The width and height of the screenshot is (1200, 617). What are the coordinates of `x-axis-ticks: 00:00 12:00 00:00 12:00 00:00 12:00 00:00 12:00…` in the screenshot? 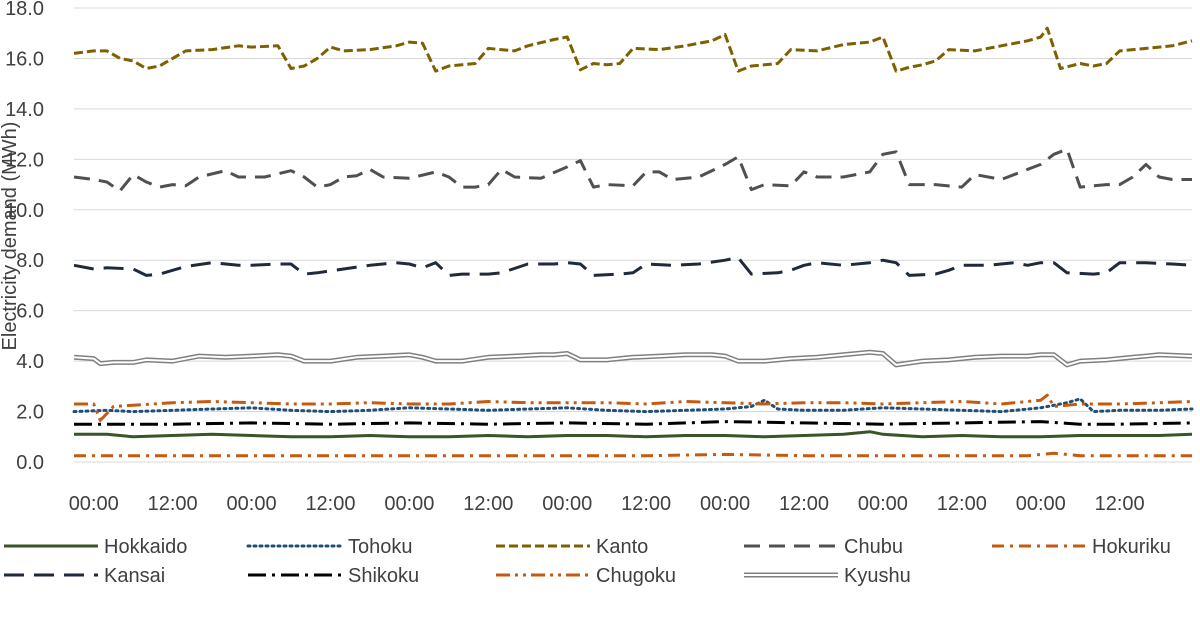 It's located at (607, 504).